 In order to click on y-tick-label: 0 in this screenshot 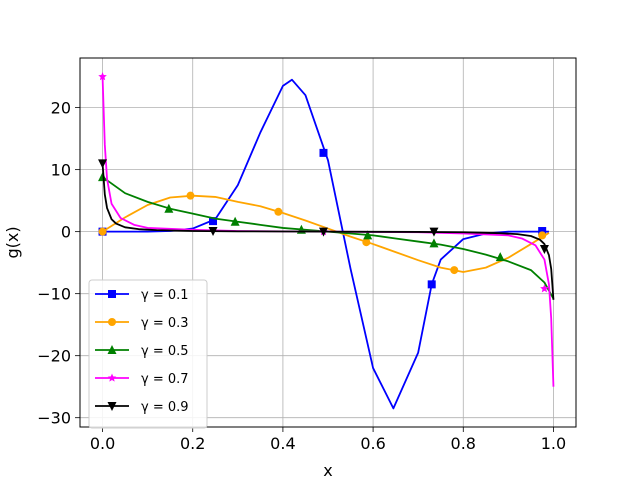, I will do `click(66, 232)`.